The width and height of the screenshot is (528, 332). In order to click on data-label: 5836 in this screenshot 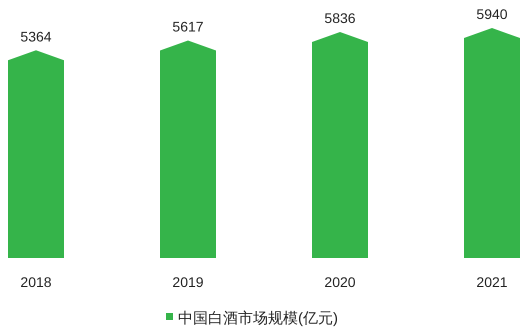, I will do `click(340, 18)`.